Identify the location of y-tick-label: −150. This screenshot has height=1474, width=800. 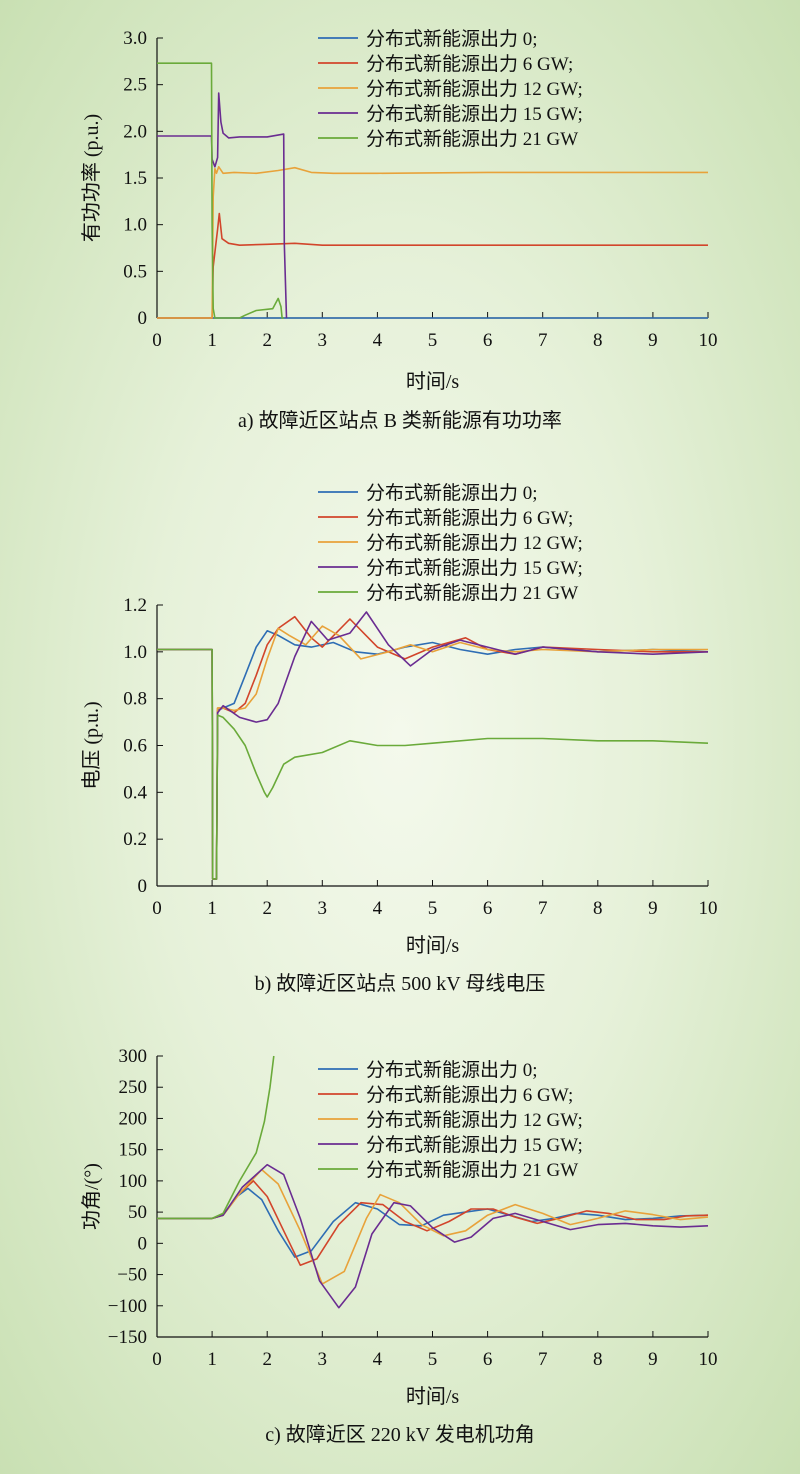
(127, 1337).